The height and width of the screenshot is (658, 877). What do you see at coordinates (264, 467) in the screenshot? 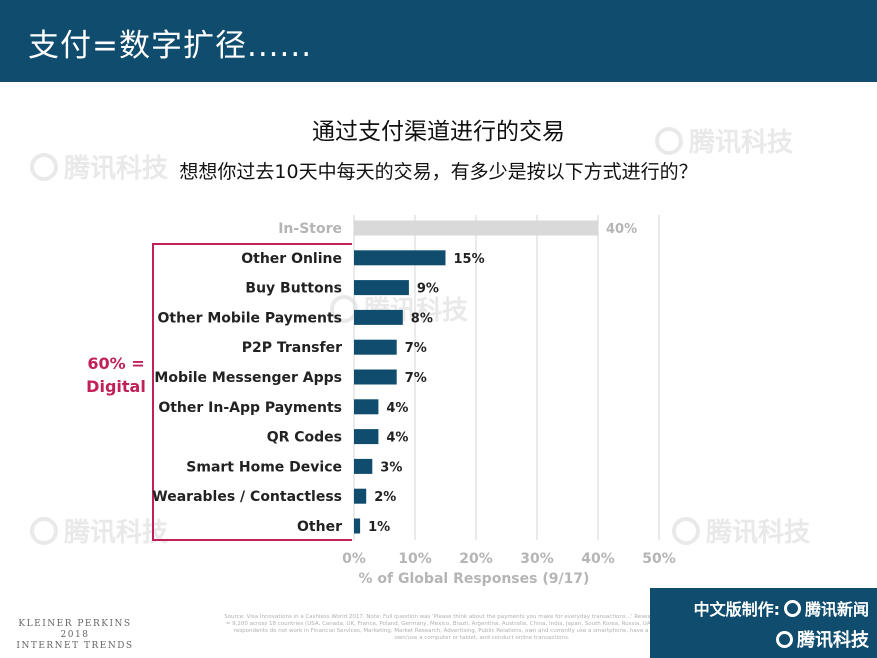
I see `category-label: Smart Home Device` at bounding box center [264, 467].